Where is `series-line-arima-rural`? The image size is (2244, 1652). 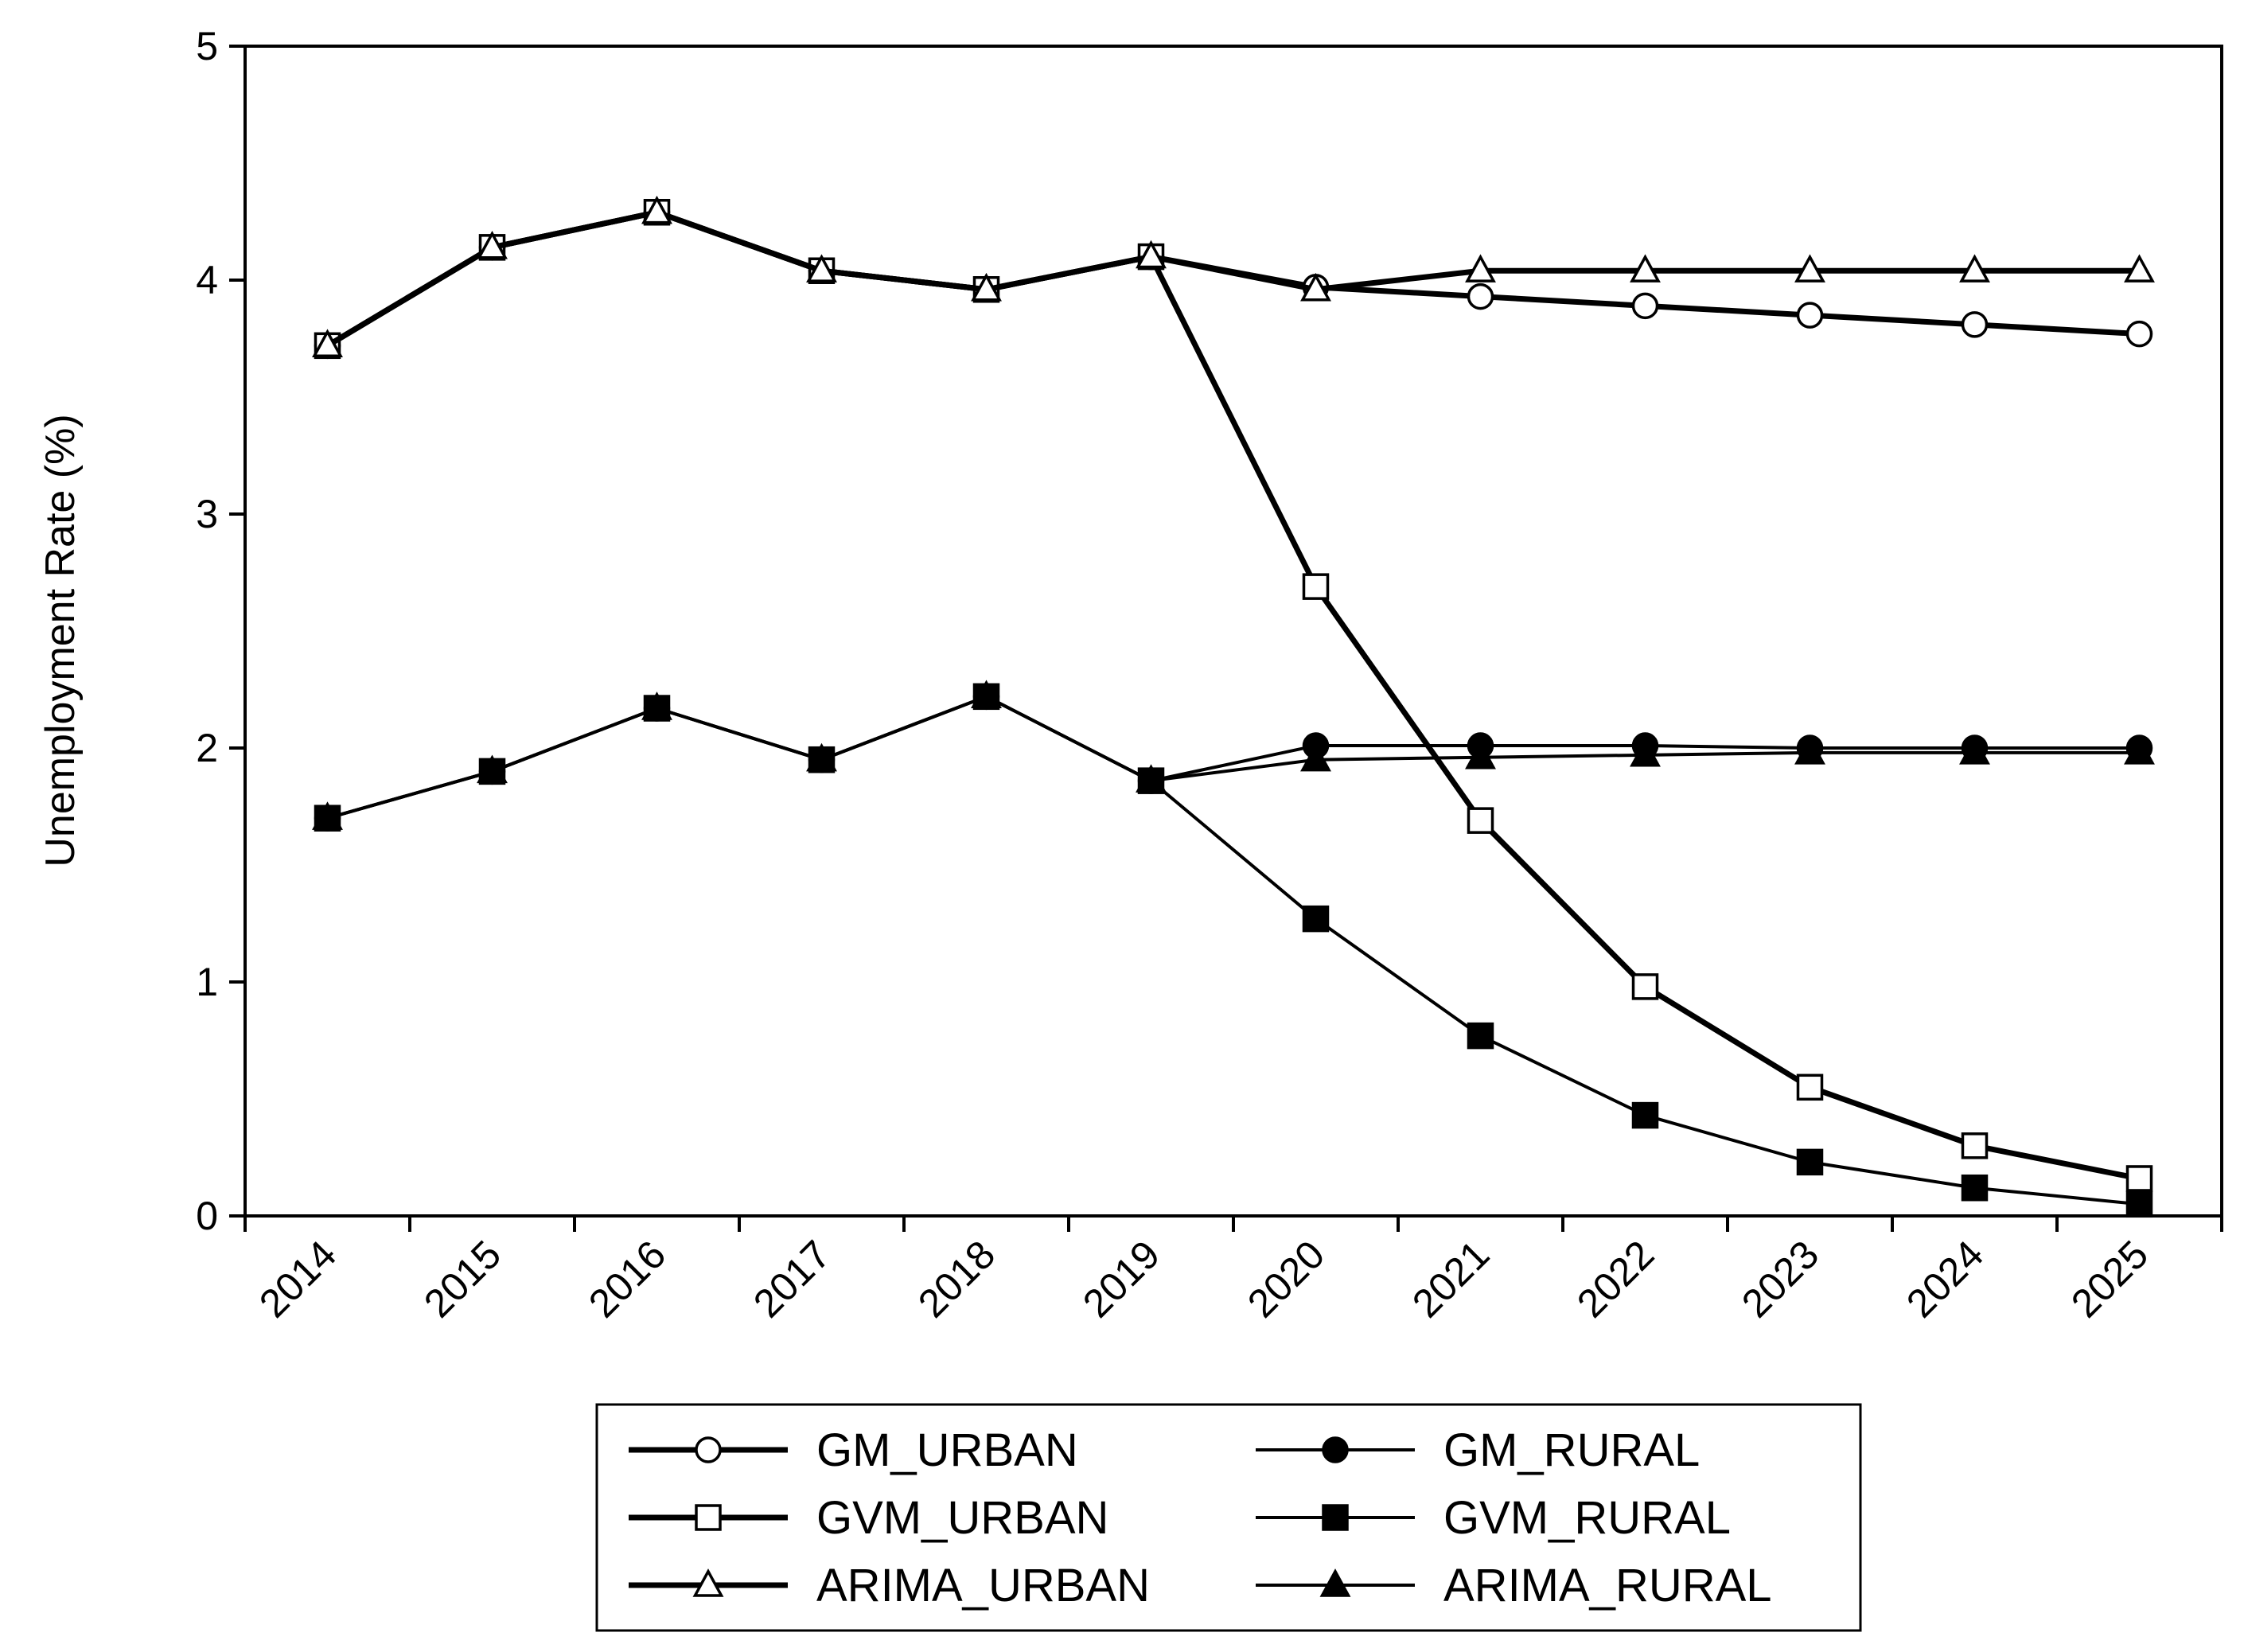
series-line-arima-rural is located at coordinates (1233, 757).